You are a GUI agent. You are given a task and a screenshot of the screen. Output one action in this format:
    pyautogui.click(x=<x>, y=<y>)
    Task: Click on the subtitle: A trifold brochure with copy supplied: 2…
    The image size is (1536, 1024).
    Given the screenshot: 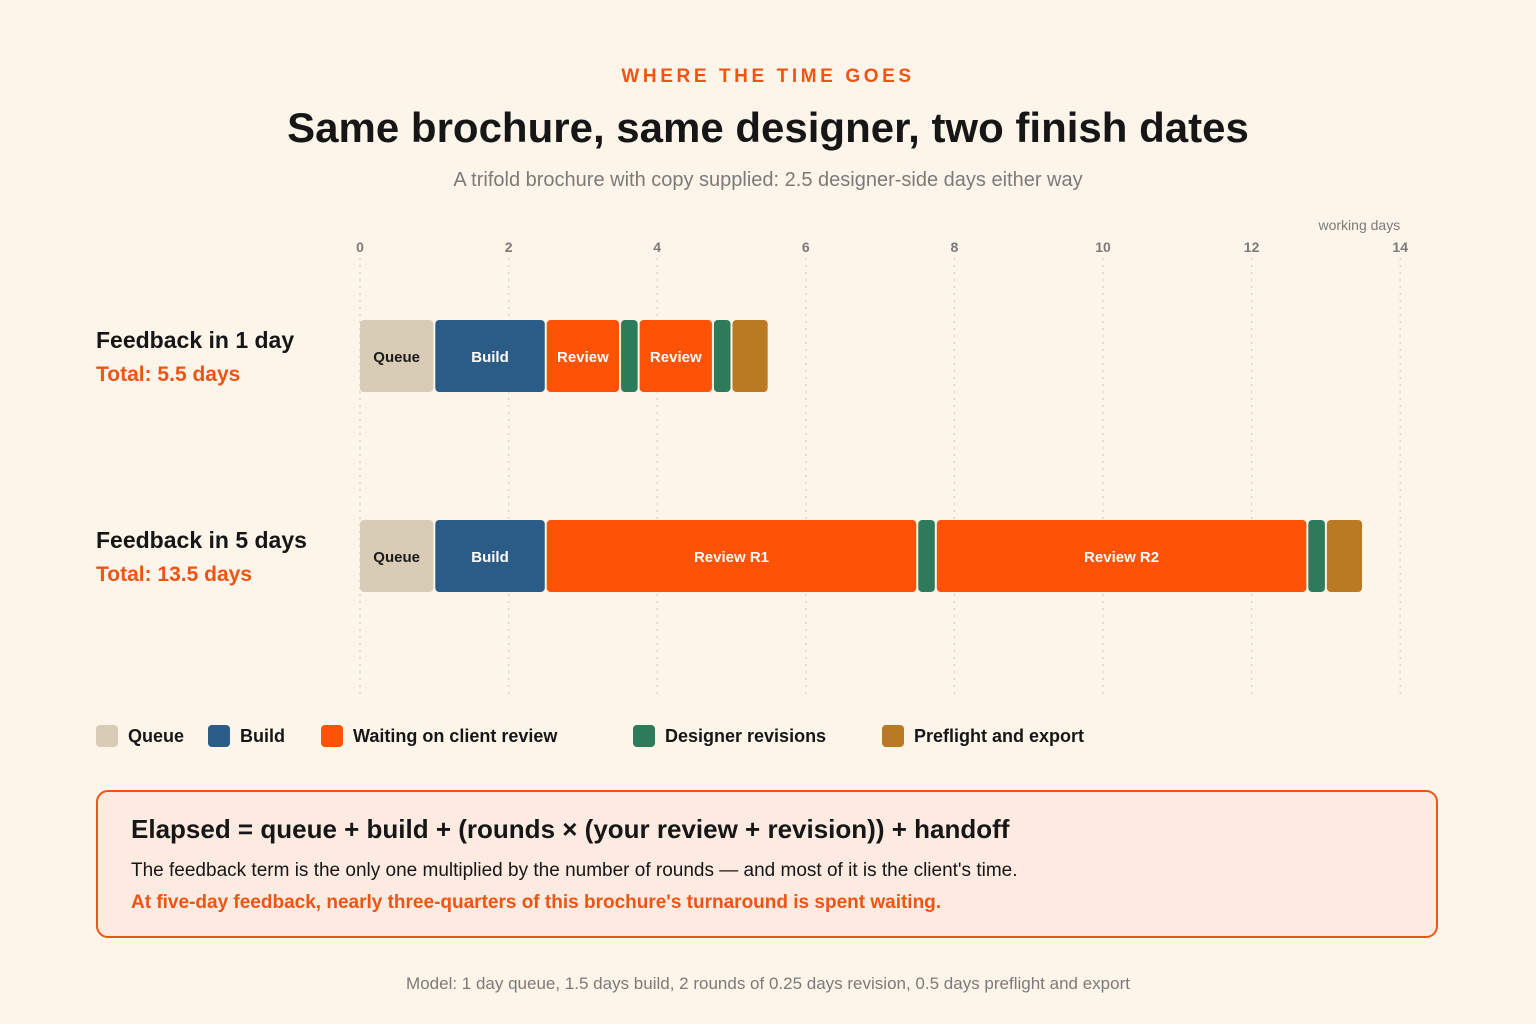 What is the action you would take?
    pyautogui.click(x=768, y=180)
    